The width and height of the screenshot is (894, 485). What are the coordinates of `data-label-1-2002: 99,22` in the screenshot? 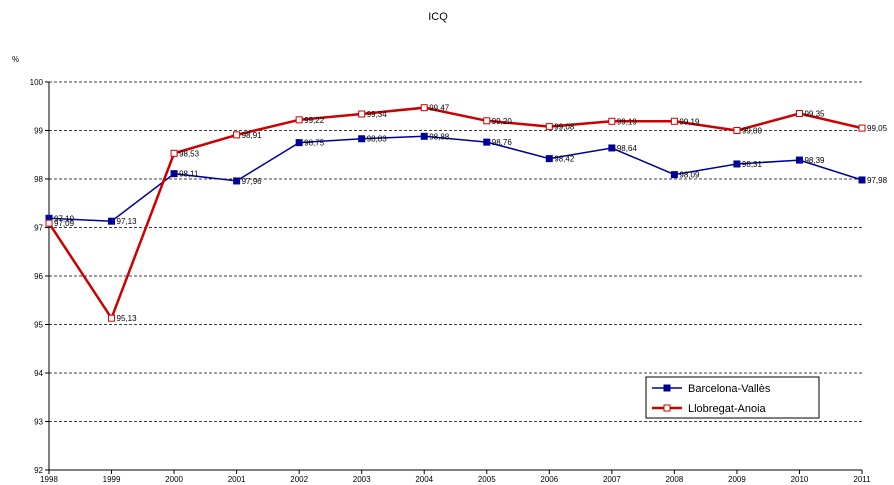 It's located at (314, 120).